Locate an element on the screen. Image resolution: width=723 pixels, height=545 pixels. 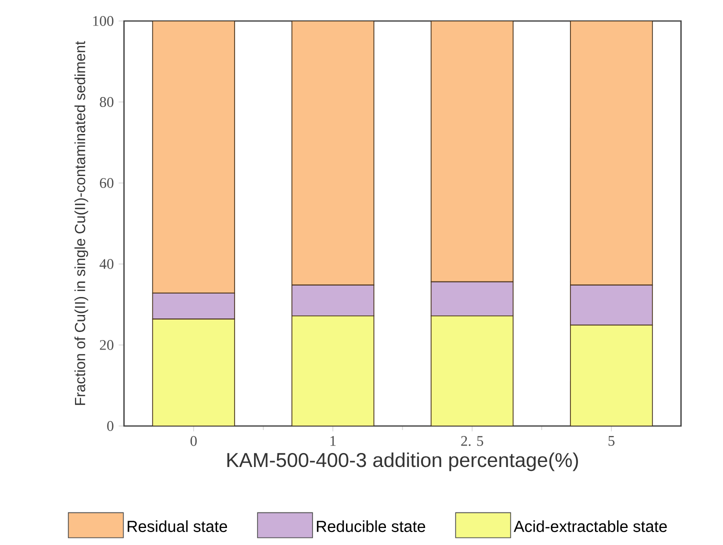
legend-label: Acid-extractable state is located at coordinates (590, 526).